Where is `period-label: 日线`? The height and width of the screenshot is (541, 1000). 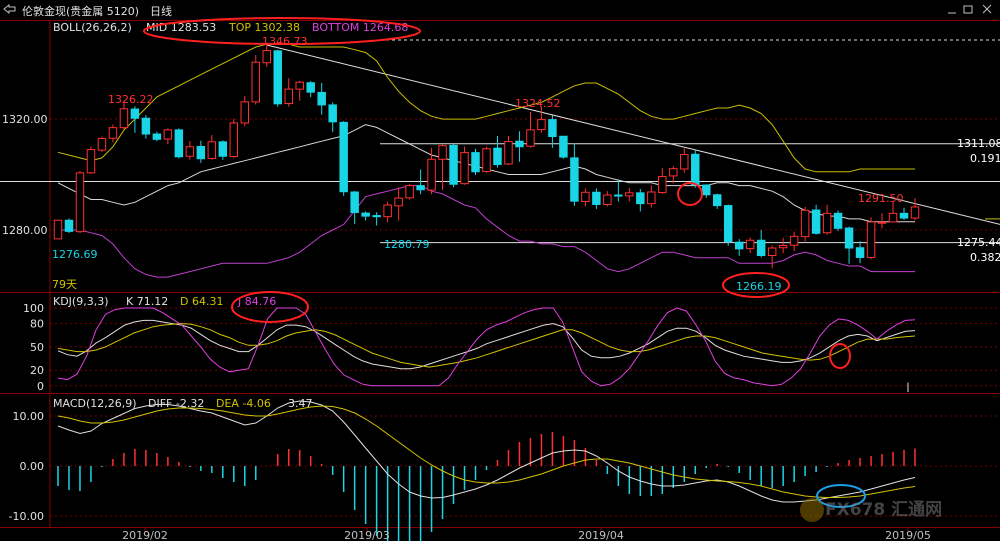
period-label: 日线 is located at coordinates (161, 11).